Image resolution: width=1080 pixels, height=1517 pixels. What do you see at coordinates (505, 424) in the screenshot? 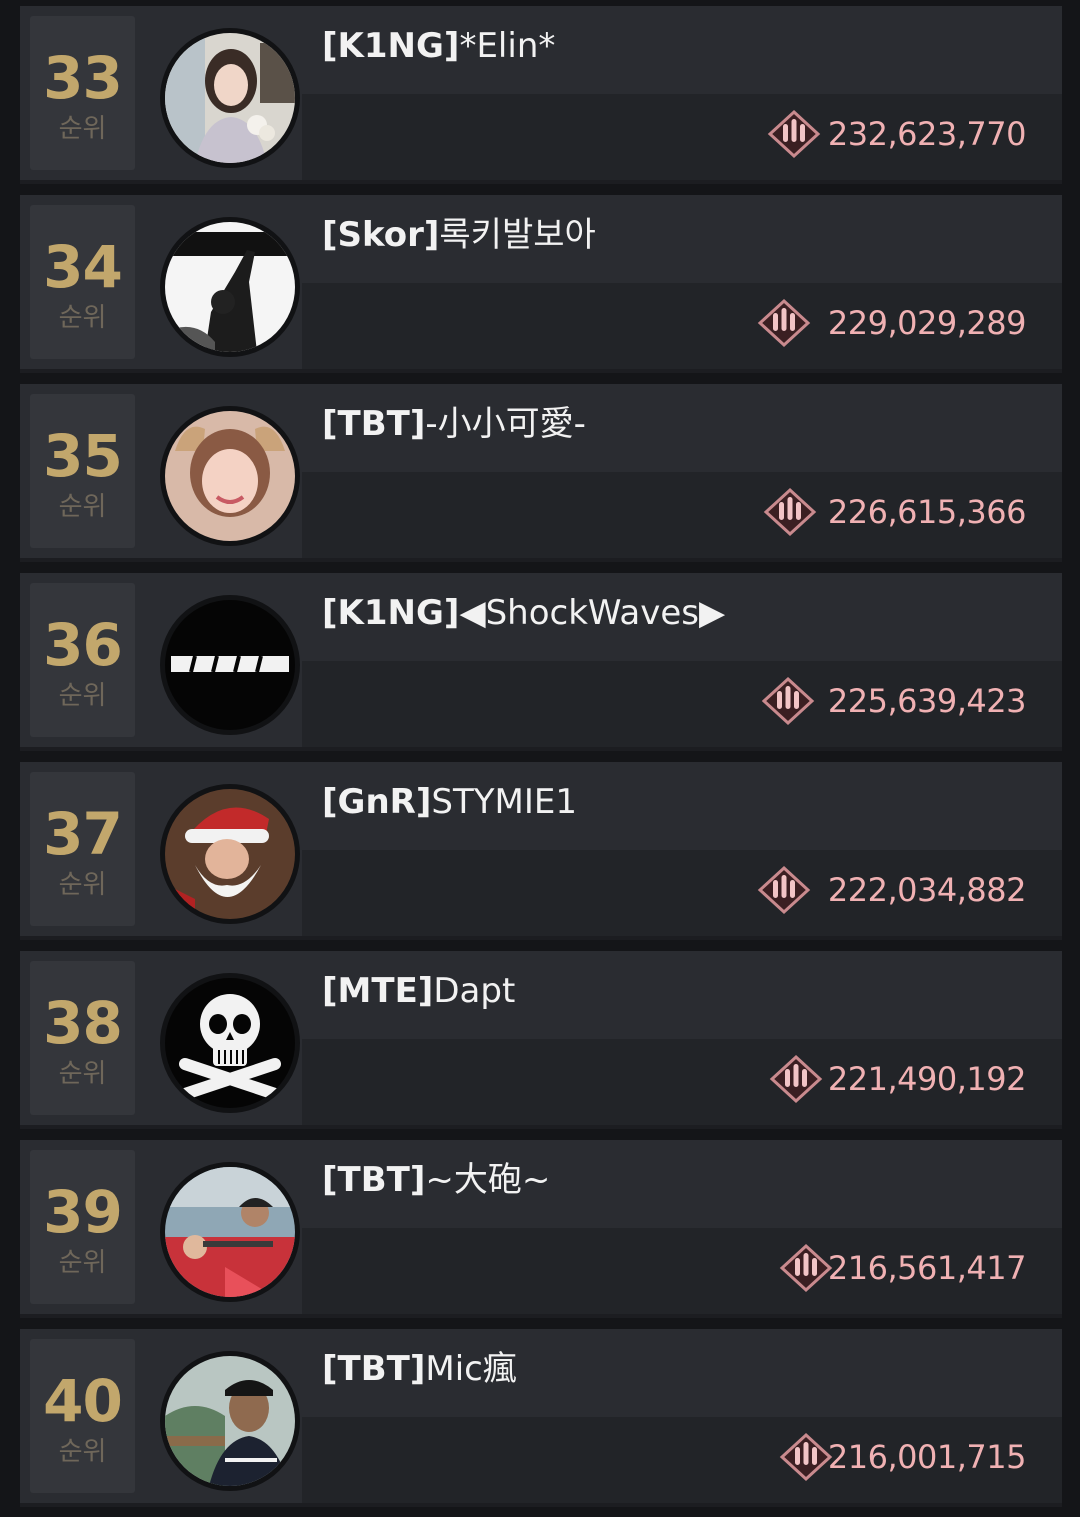
I see `player-nickname: -小小可愛-` at bounding box center [505, 424].